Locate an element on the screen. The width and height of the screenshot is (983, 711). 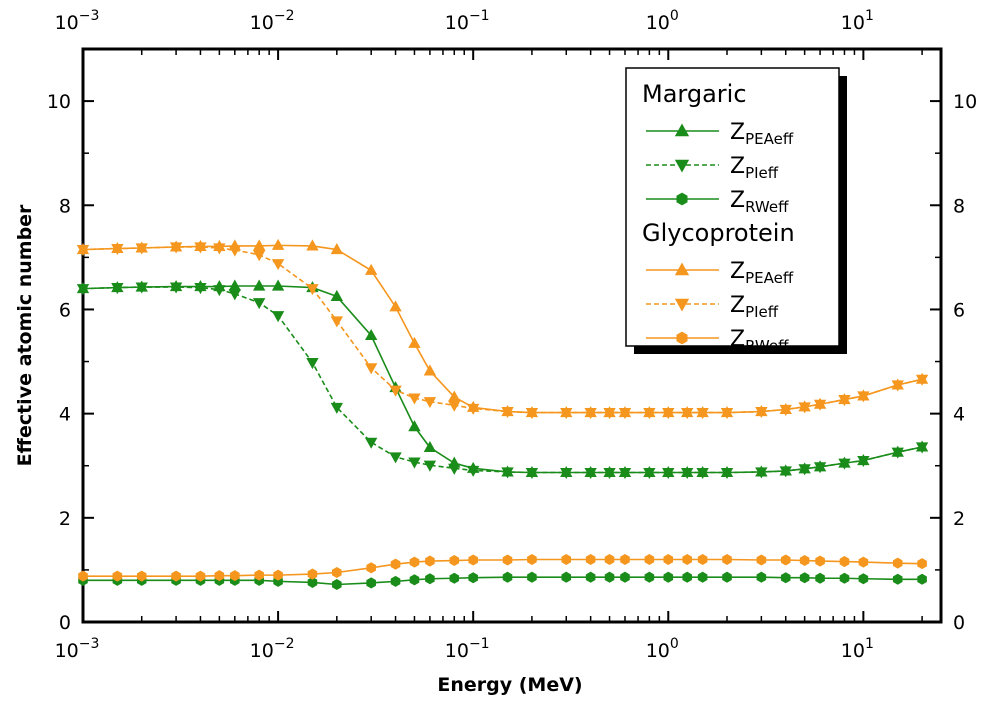
legend-group-title: Margaric is located at coordinates (694, 94).